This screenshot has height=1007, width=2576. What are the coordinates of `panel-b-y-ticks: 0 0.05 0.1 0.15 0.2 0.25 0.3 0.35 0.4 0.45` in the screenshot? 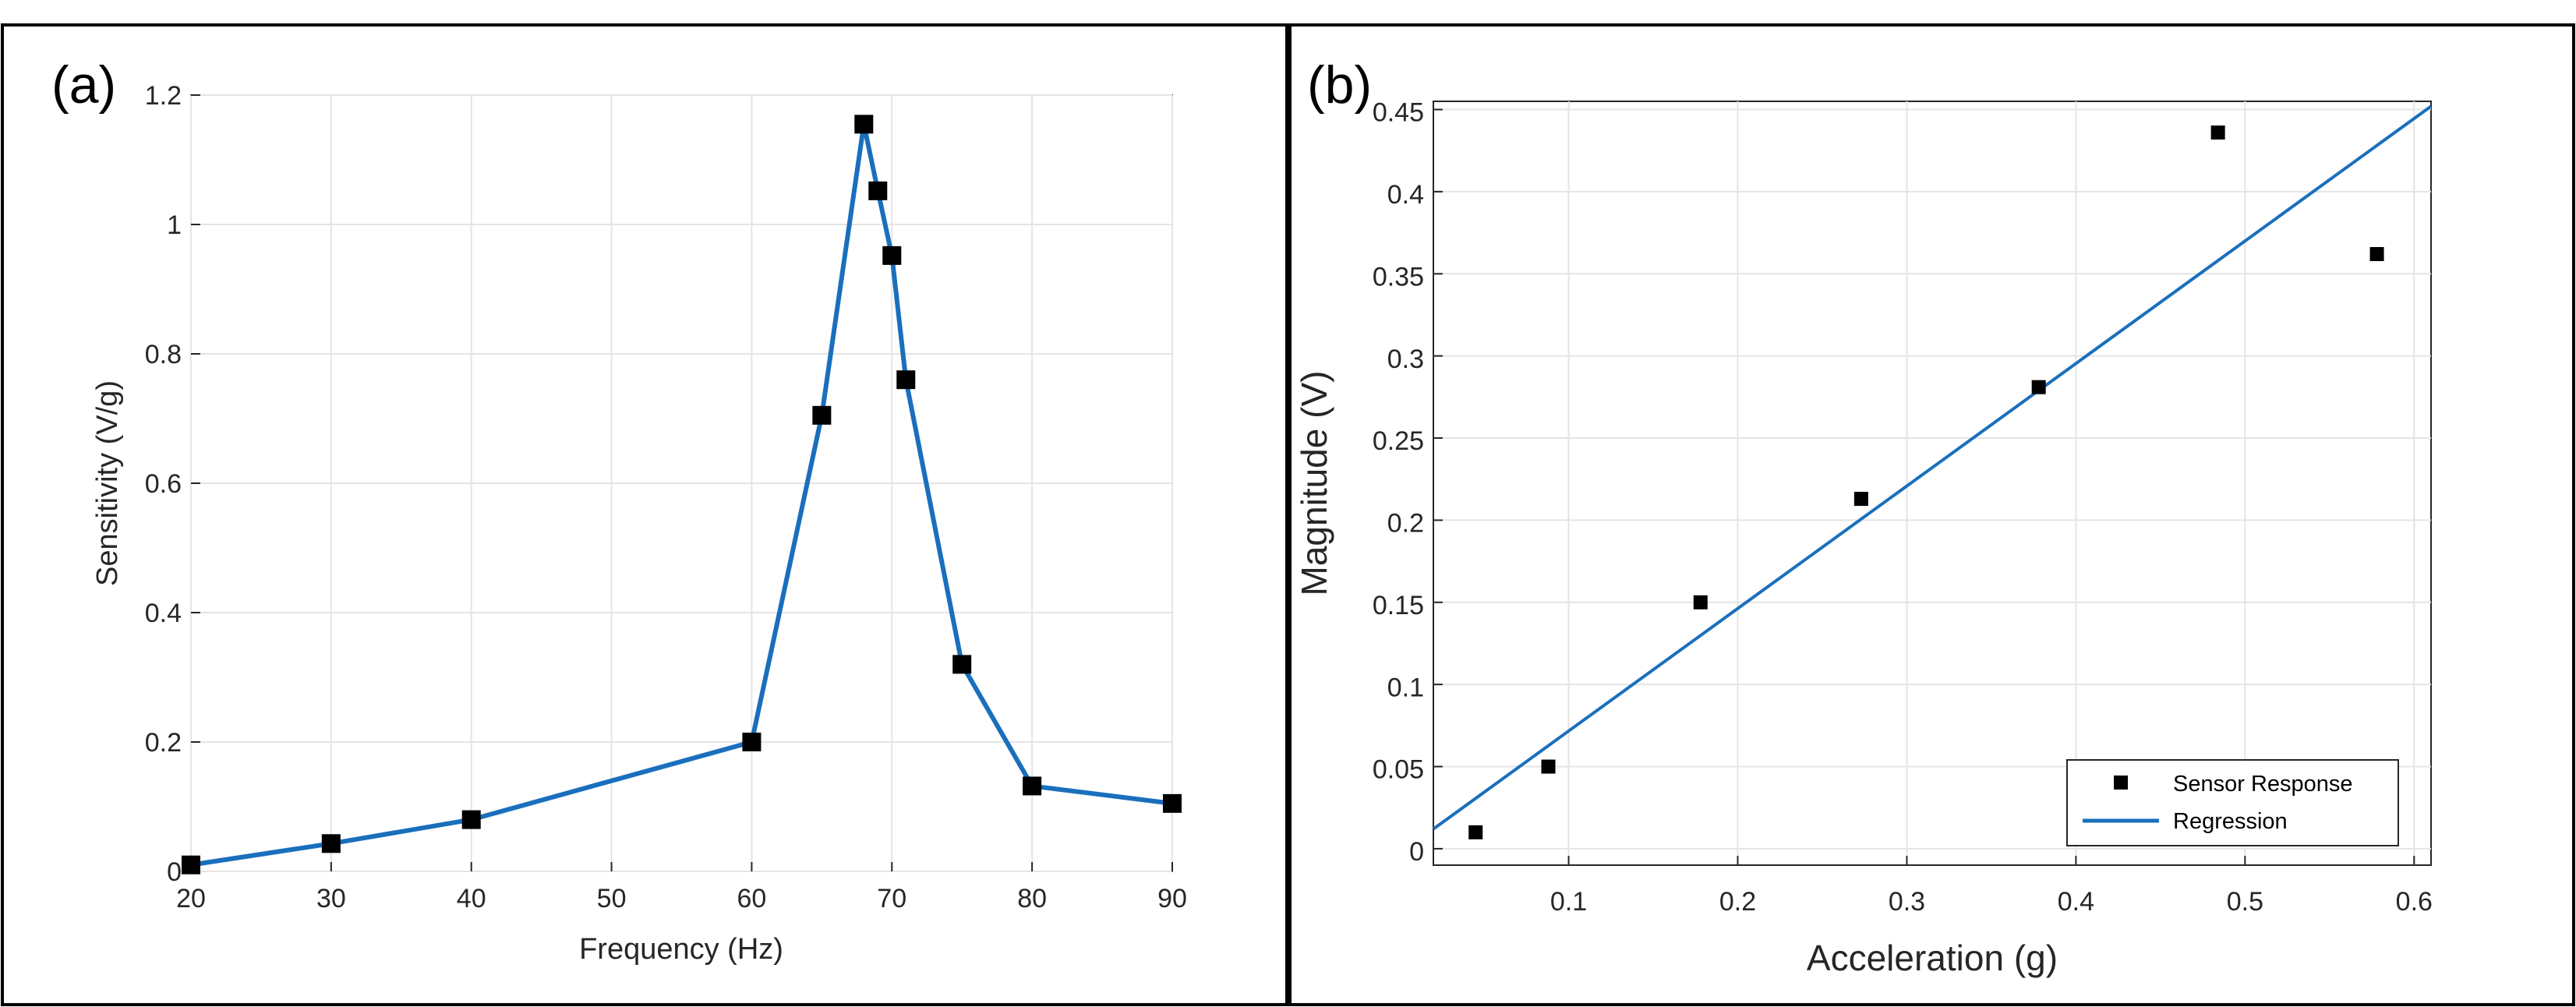 It's located at (1408, 482).